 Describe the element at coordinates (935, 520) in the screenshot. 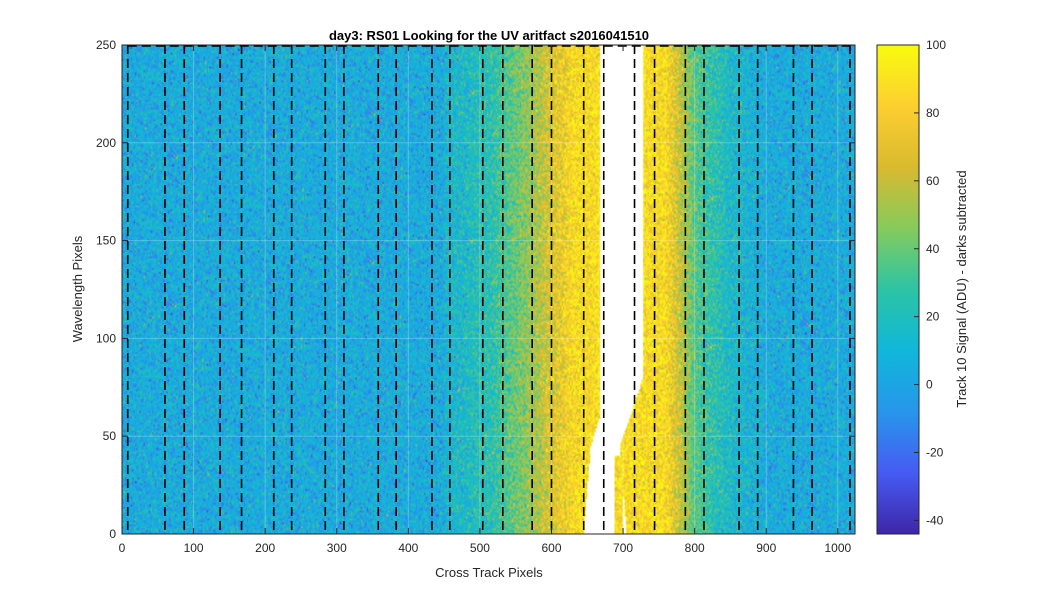

I see `colorbar-tick-label: -40` at that location.